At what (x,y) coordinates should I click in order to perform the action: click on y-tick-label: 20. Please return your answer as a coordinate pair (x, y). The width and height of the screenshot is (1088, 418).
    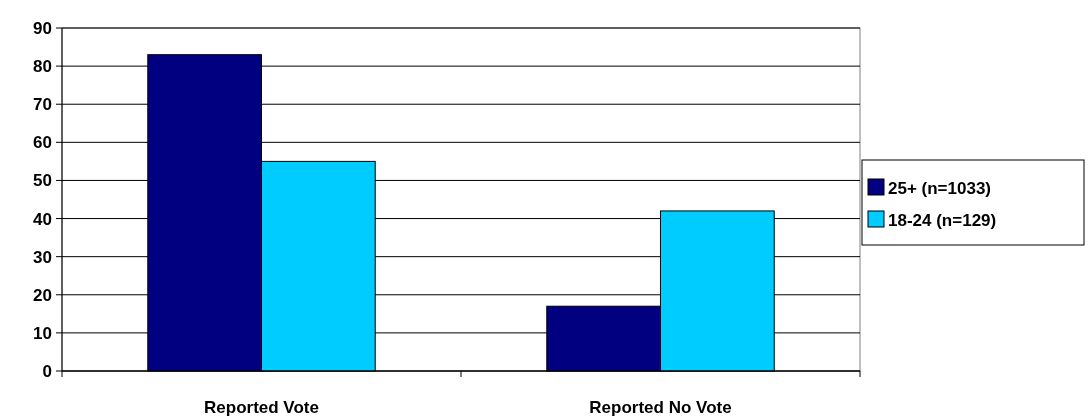
    Looking at the image, I should click on (42, 295).